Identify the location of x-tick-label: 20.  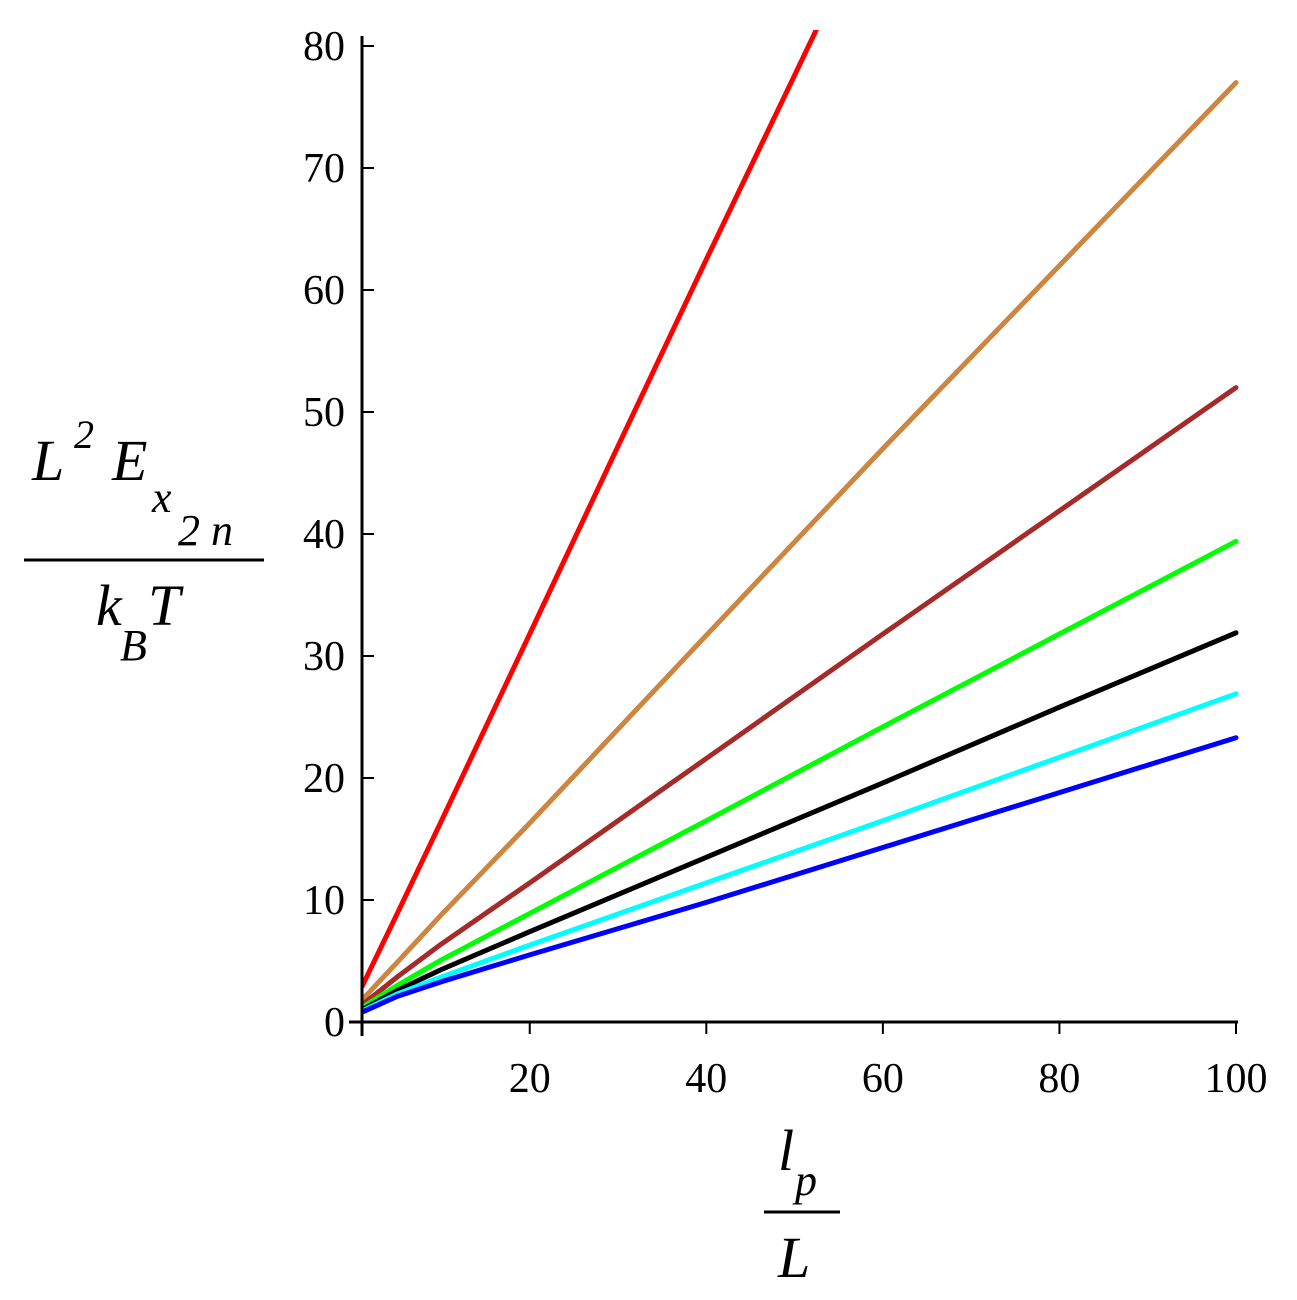
(530, 1079).